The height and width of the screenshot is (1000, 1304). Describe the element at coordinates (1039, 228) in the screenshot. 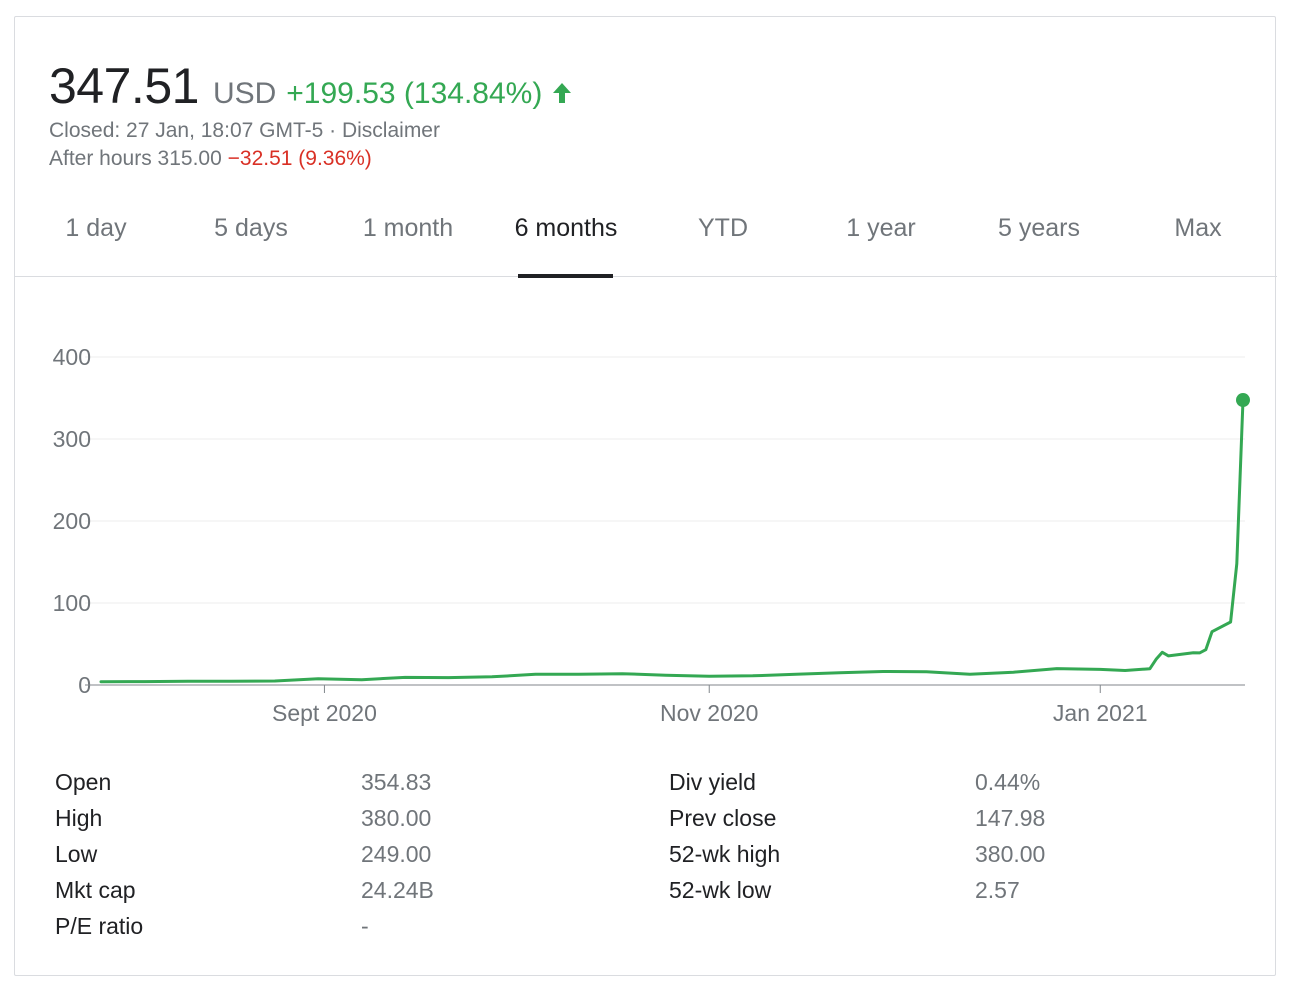

I see `tab-5-years: 5 years` at that location.